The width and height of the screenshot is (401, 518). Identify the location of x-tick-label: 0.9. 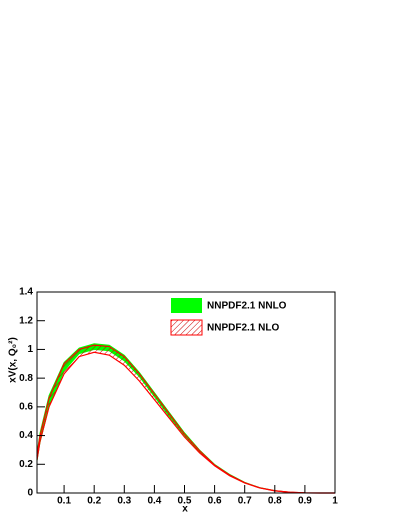
(305, 501).